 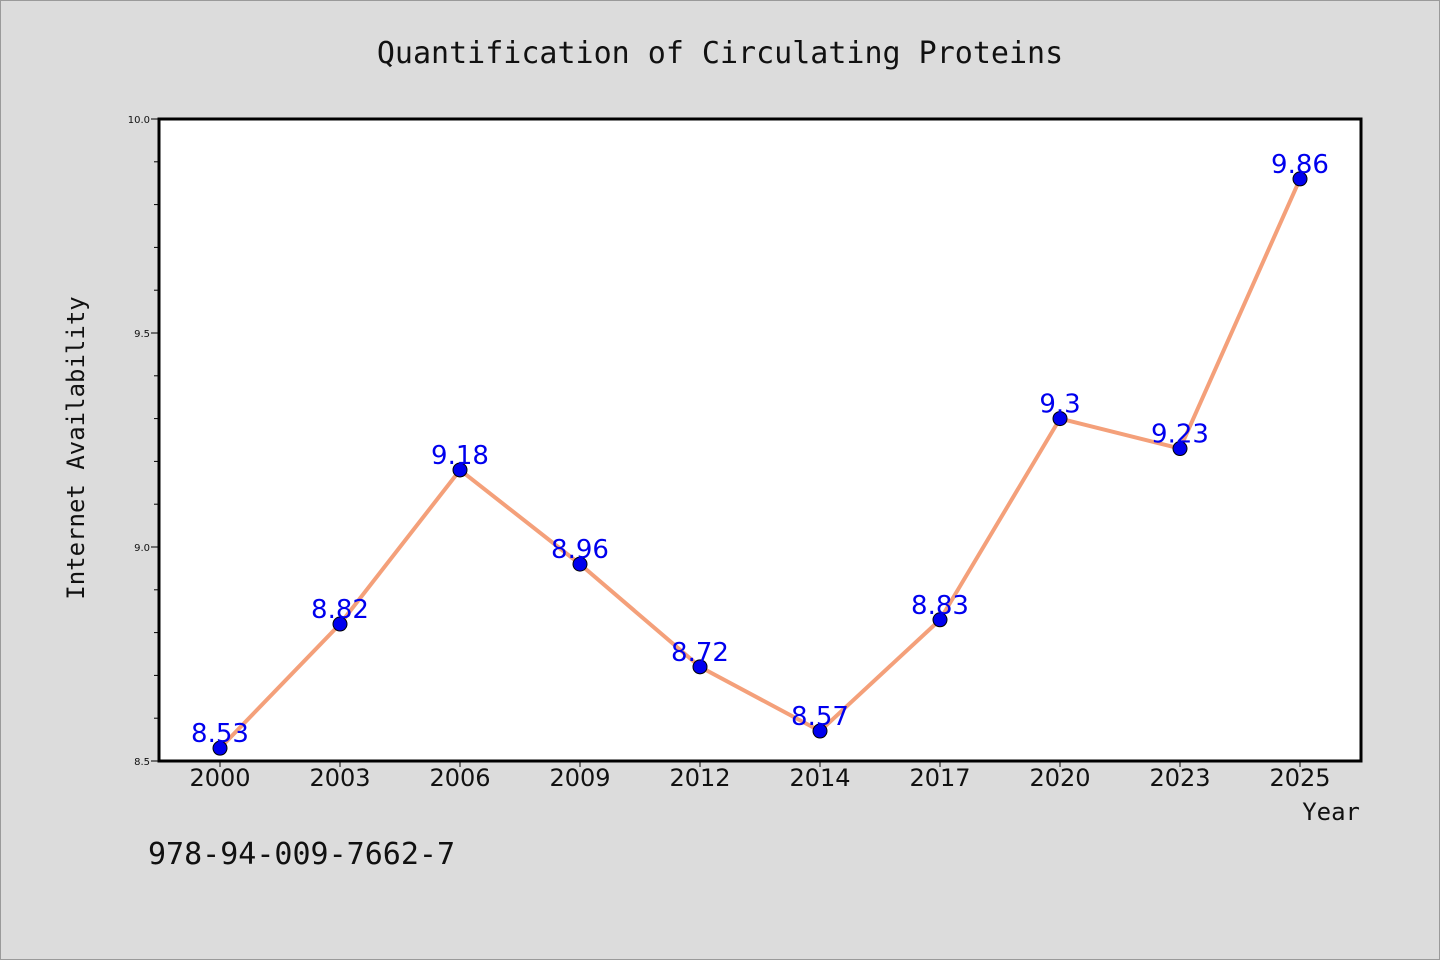 What do you see at coordinates (1059, 405) in the screenshot?
I see `data-label: 9.3` at bounding box center [1059, 405].